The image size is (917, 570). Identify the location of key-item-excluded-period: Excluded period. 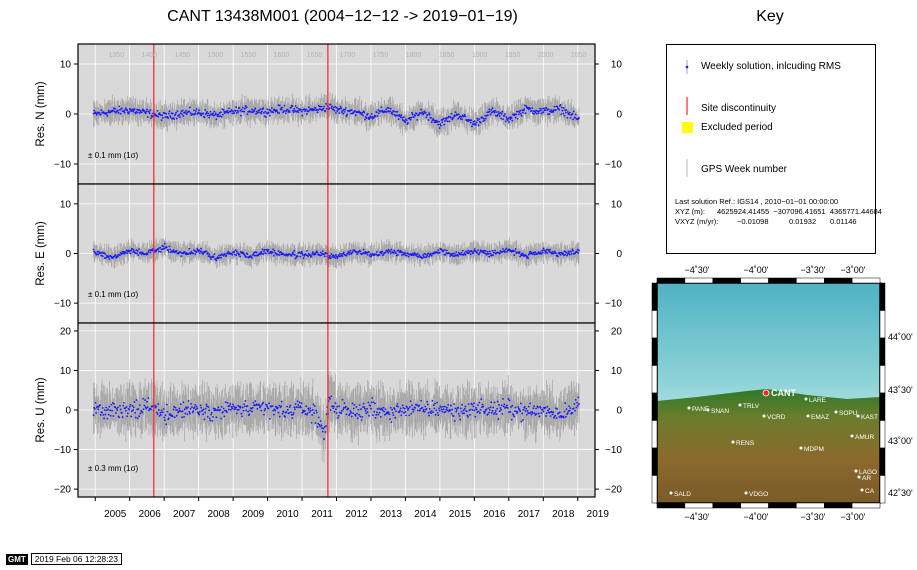
(737, 127).